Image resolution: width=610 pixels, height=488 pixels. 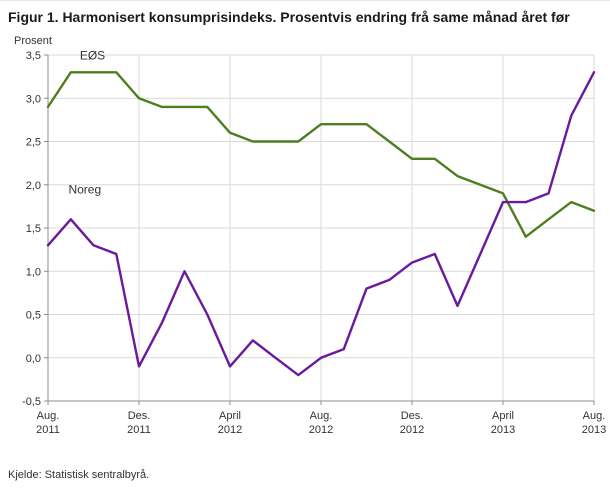 I want to click on y-axis-tick-label: 2,5, so click(x=33, y=142).